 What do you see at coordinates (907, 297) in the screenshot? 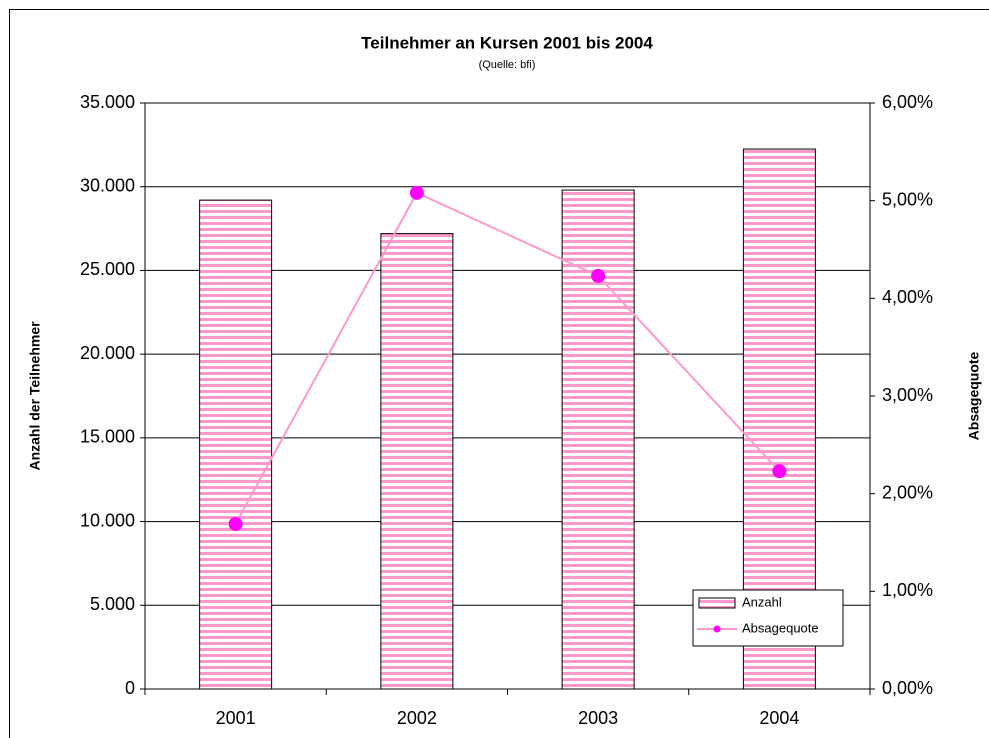
I see `y2-tick-label: 4,00%` at bounding box center [907, 297].